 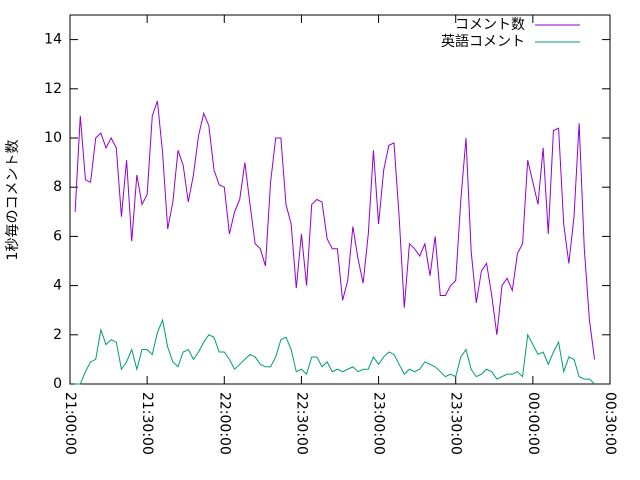 I want to click on series-line, so click(x=335, y=351).